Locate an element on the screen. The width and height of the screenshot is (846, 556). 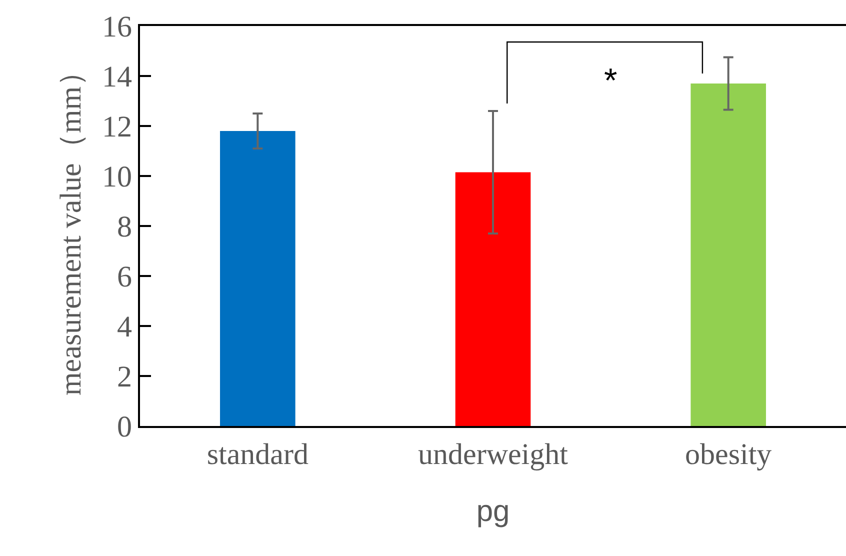
y-axis-title: measurement value（mm） is located at coordinates (71, 226).